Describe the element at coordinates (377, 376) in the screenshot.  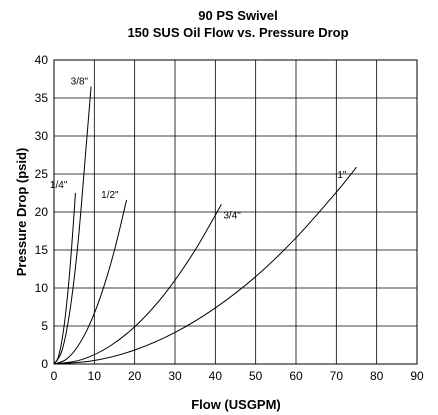
I see `x-tick-label: 80` at that location.